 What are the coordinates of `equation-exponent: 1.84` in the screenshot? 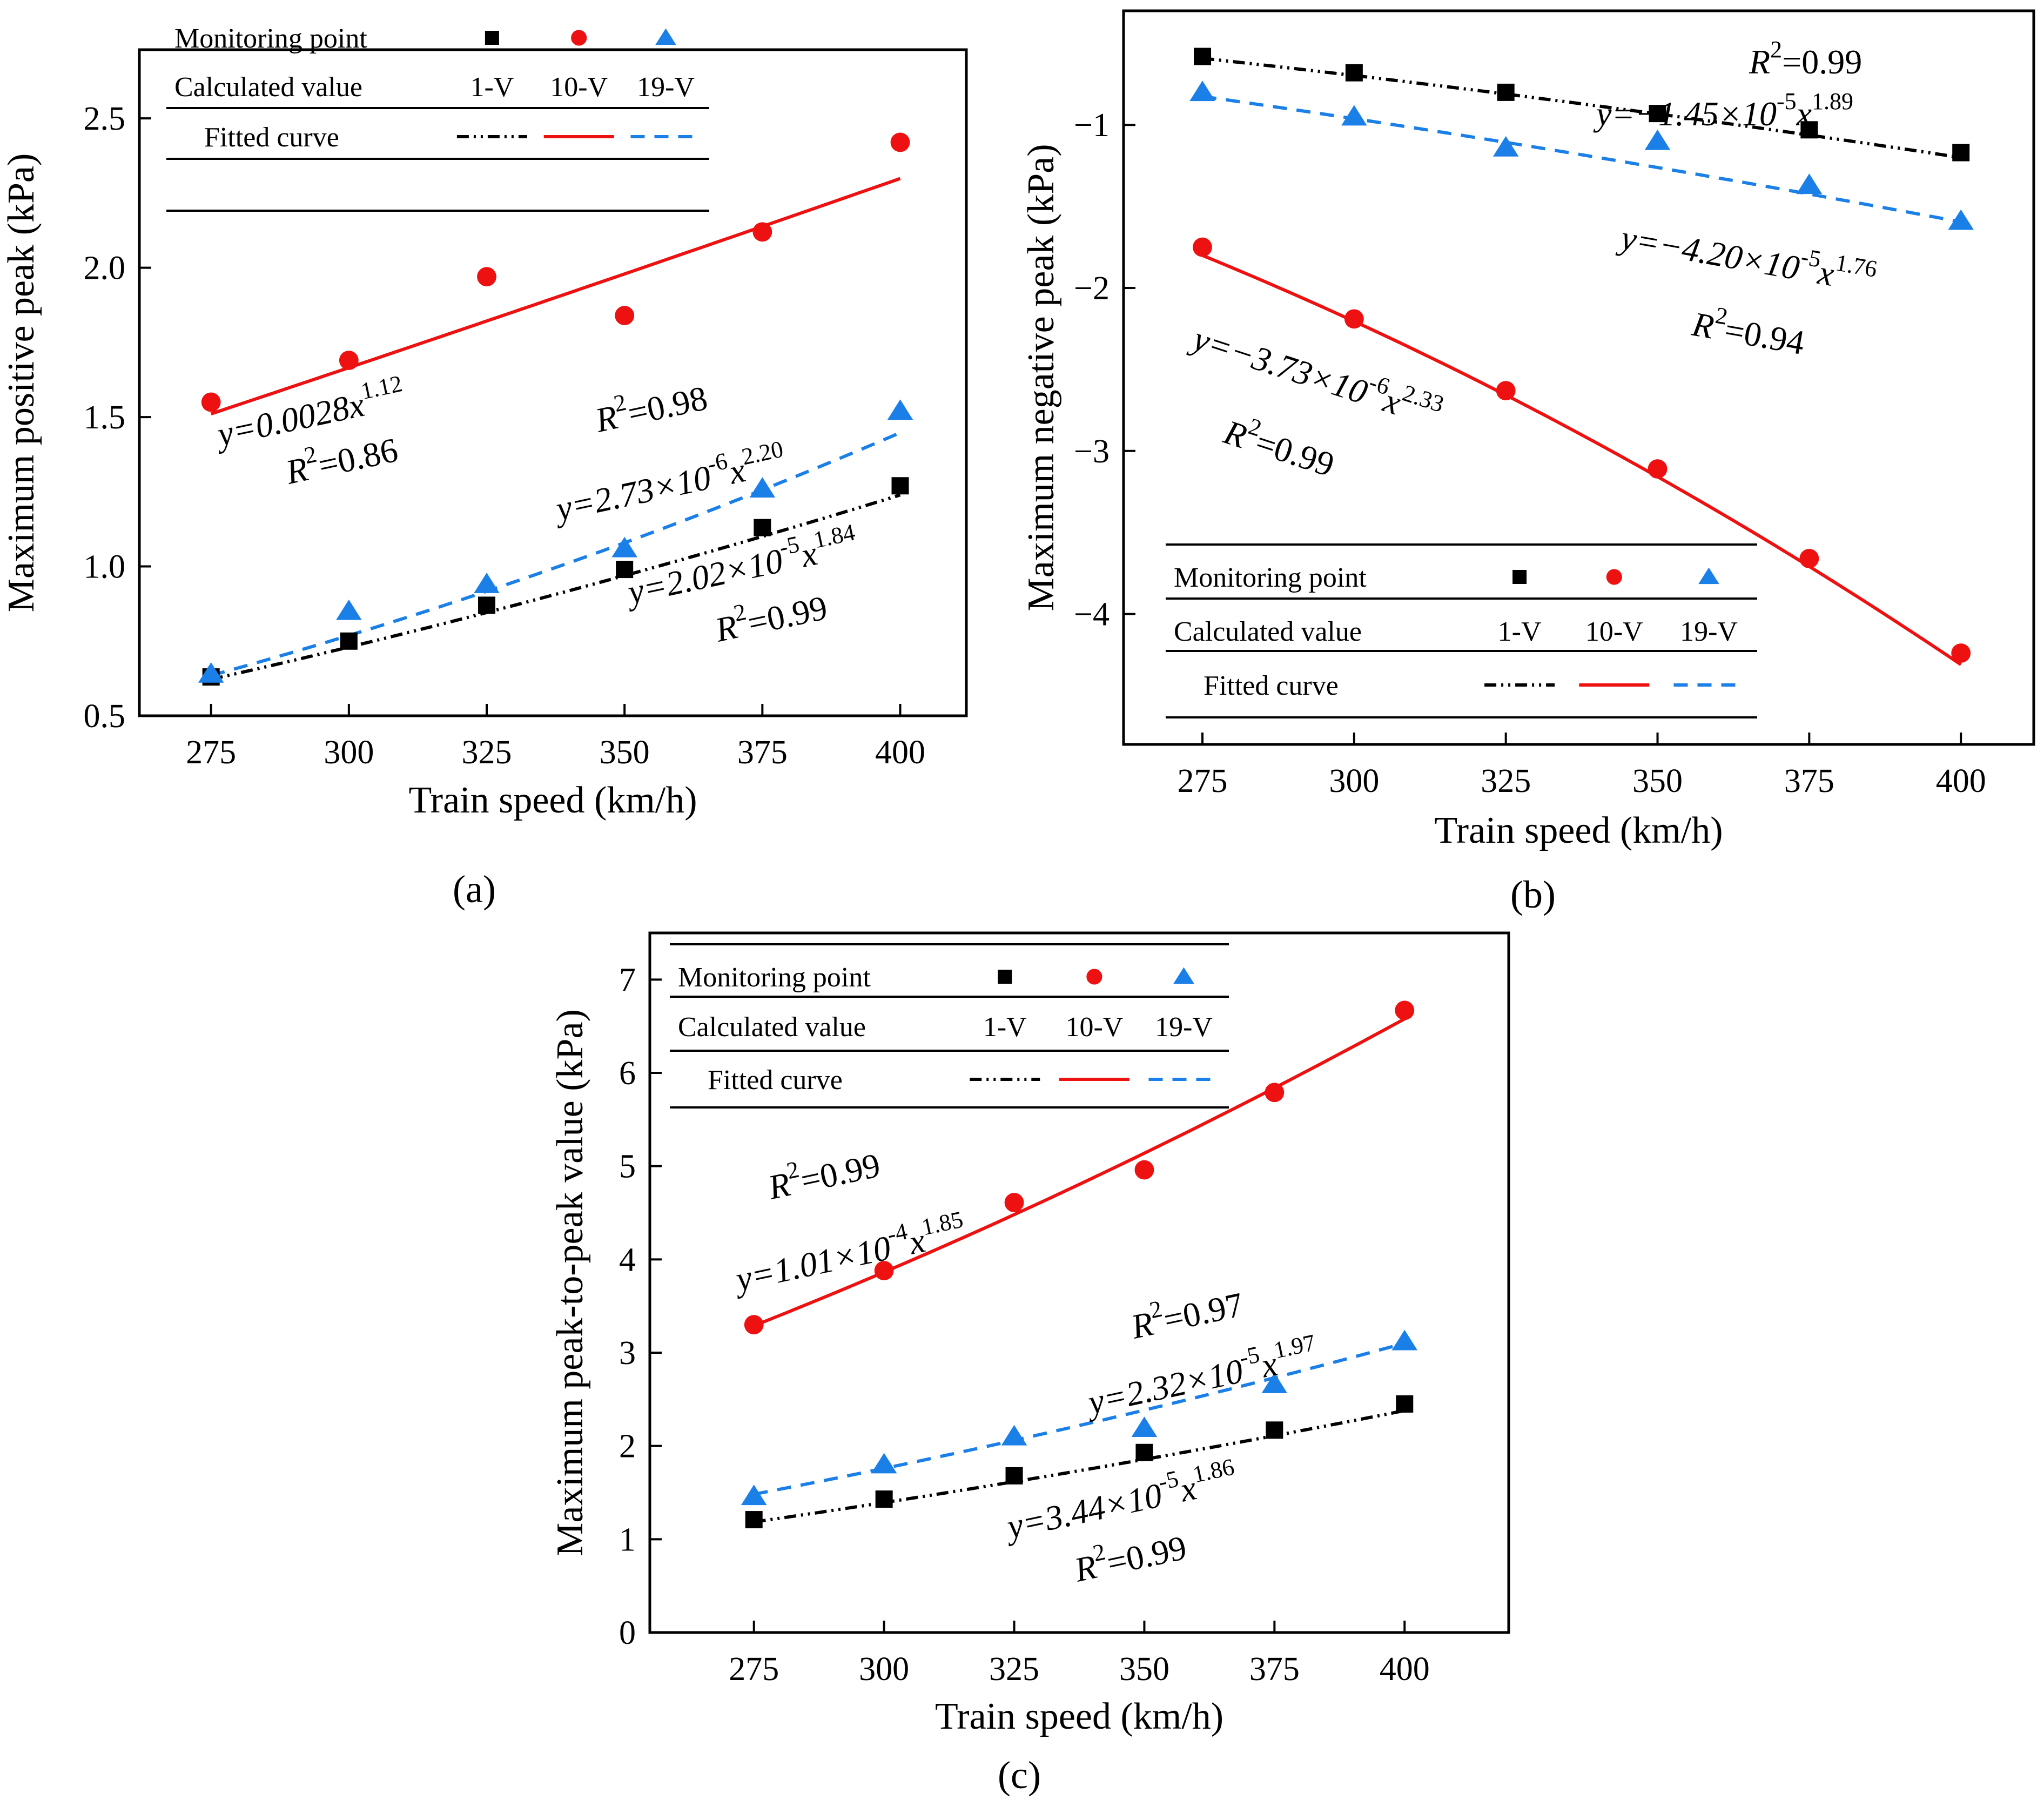 It's located at (834, 536).